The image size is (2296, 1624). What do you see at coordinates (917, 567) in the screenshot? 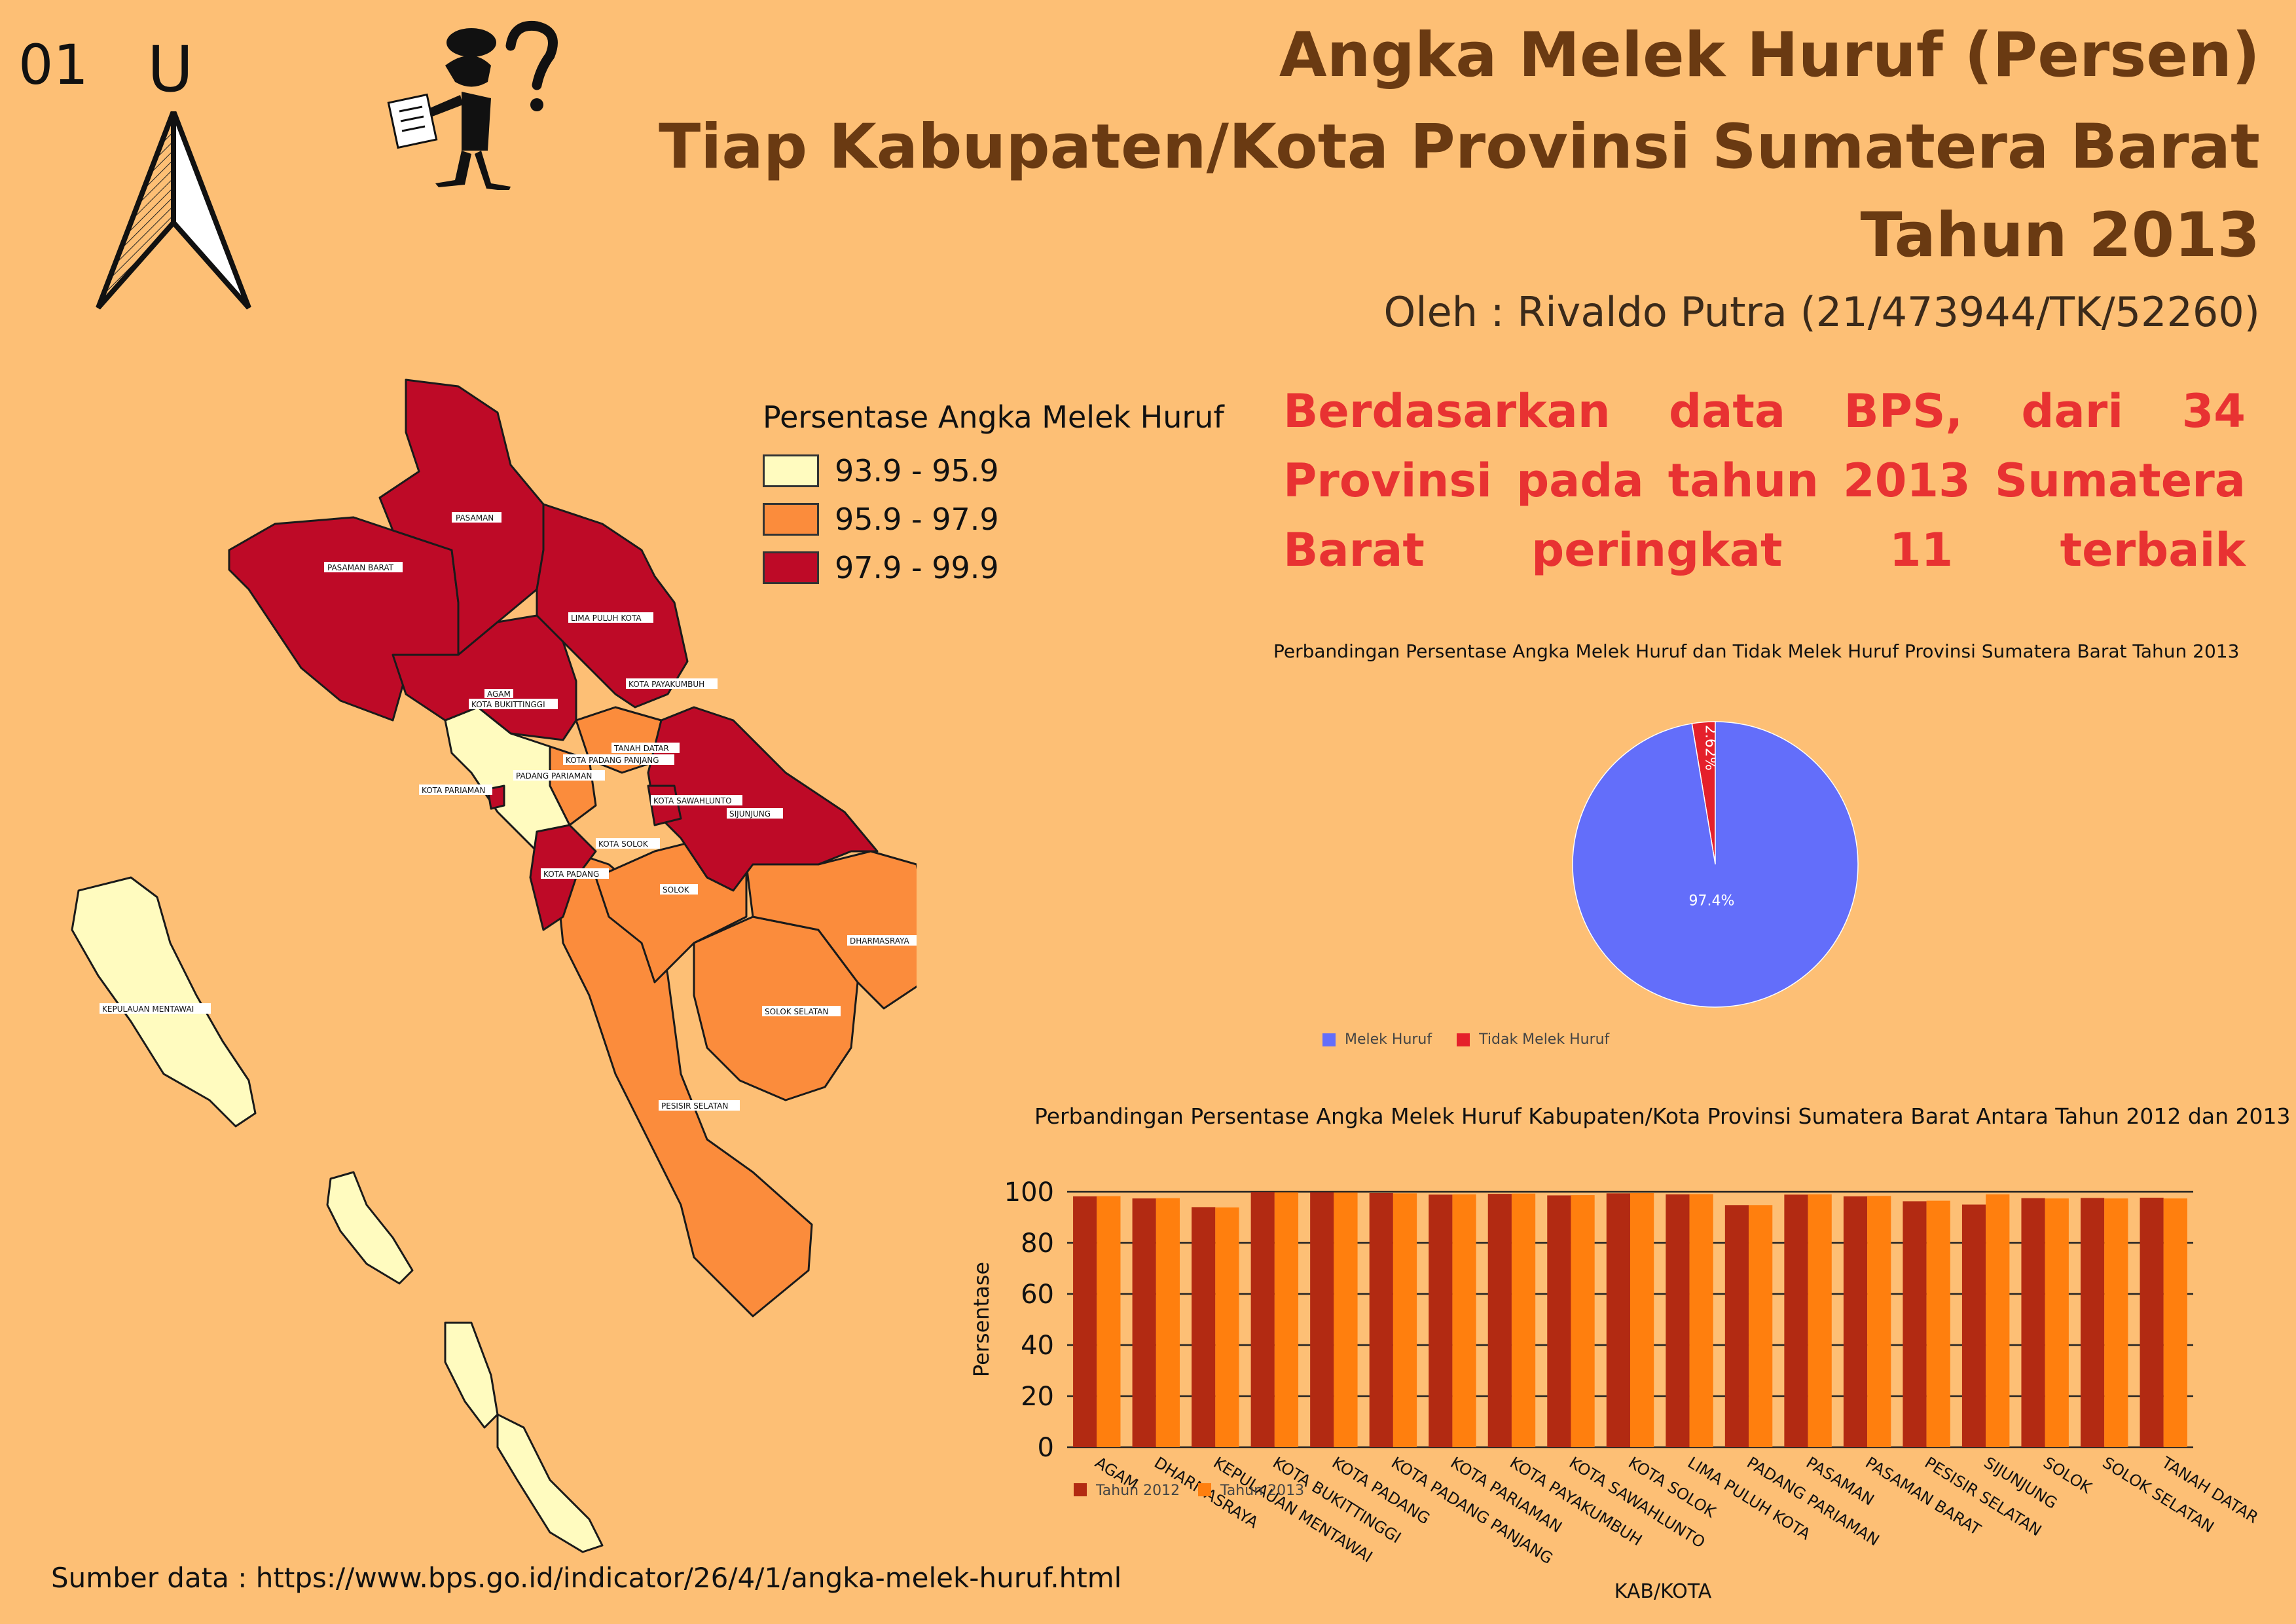
I see `legend-label: 97.9 - 99.9` at bounding box center [917, 567].